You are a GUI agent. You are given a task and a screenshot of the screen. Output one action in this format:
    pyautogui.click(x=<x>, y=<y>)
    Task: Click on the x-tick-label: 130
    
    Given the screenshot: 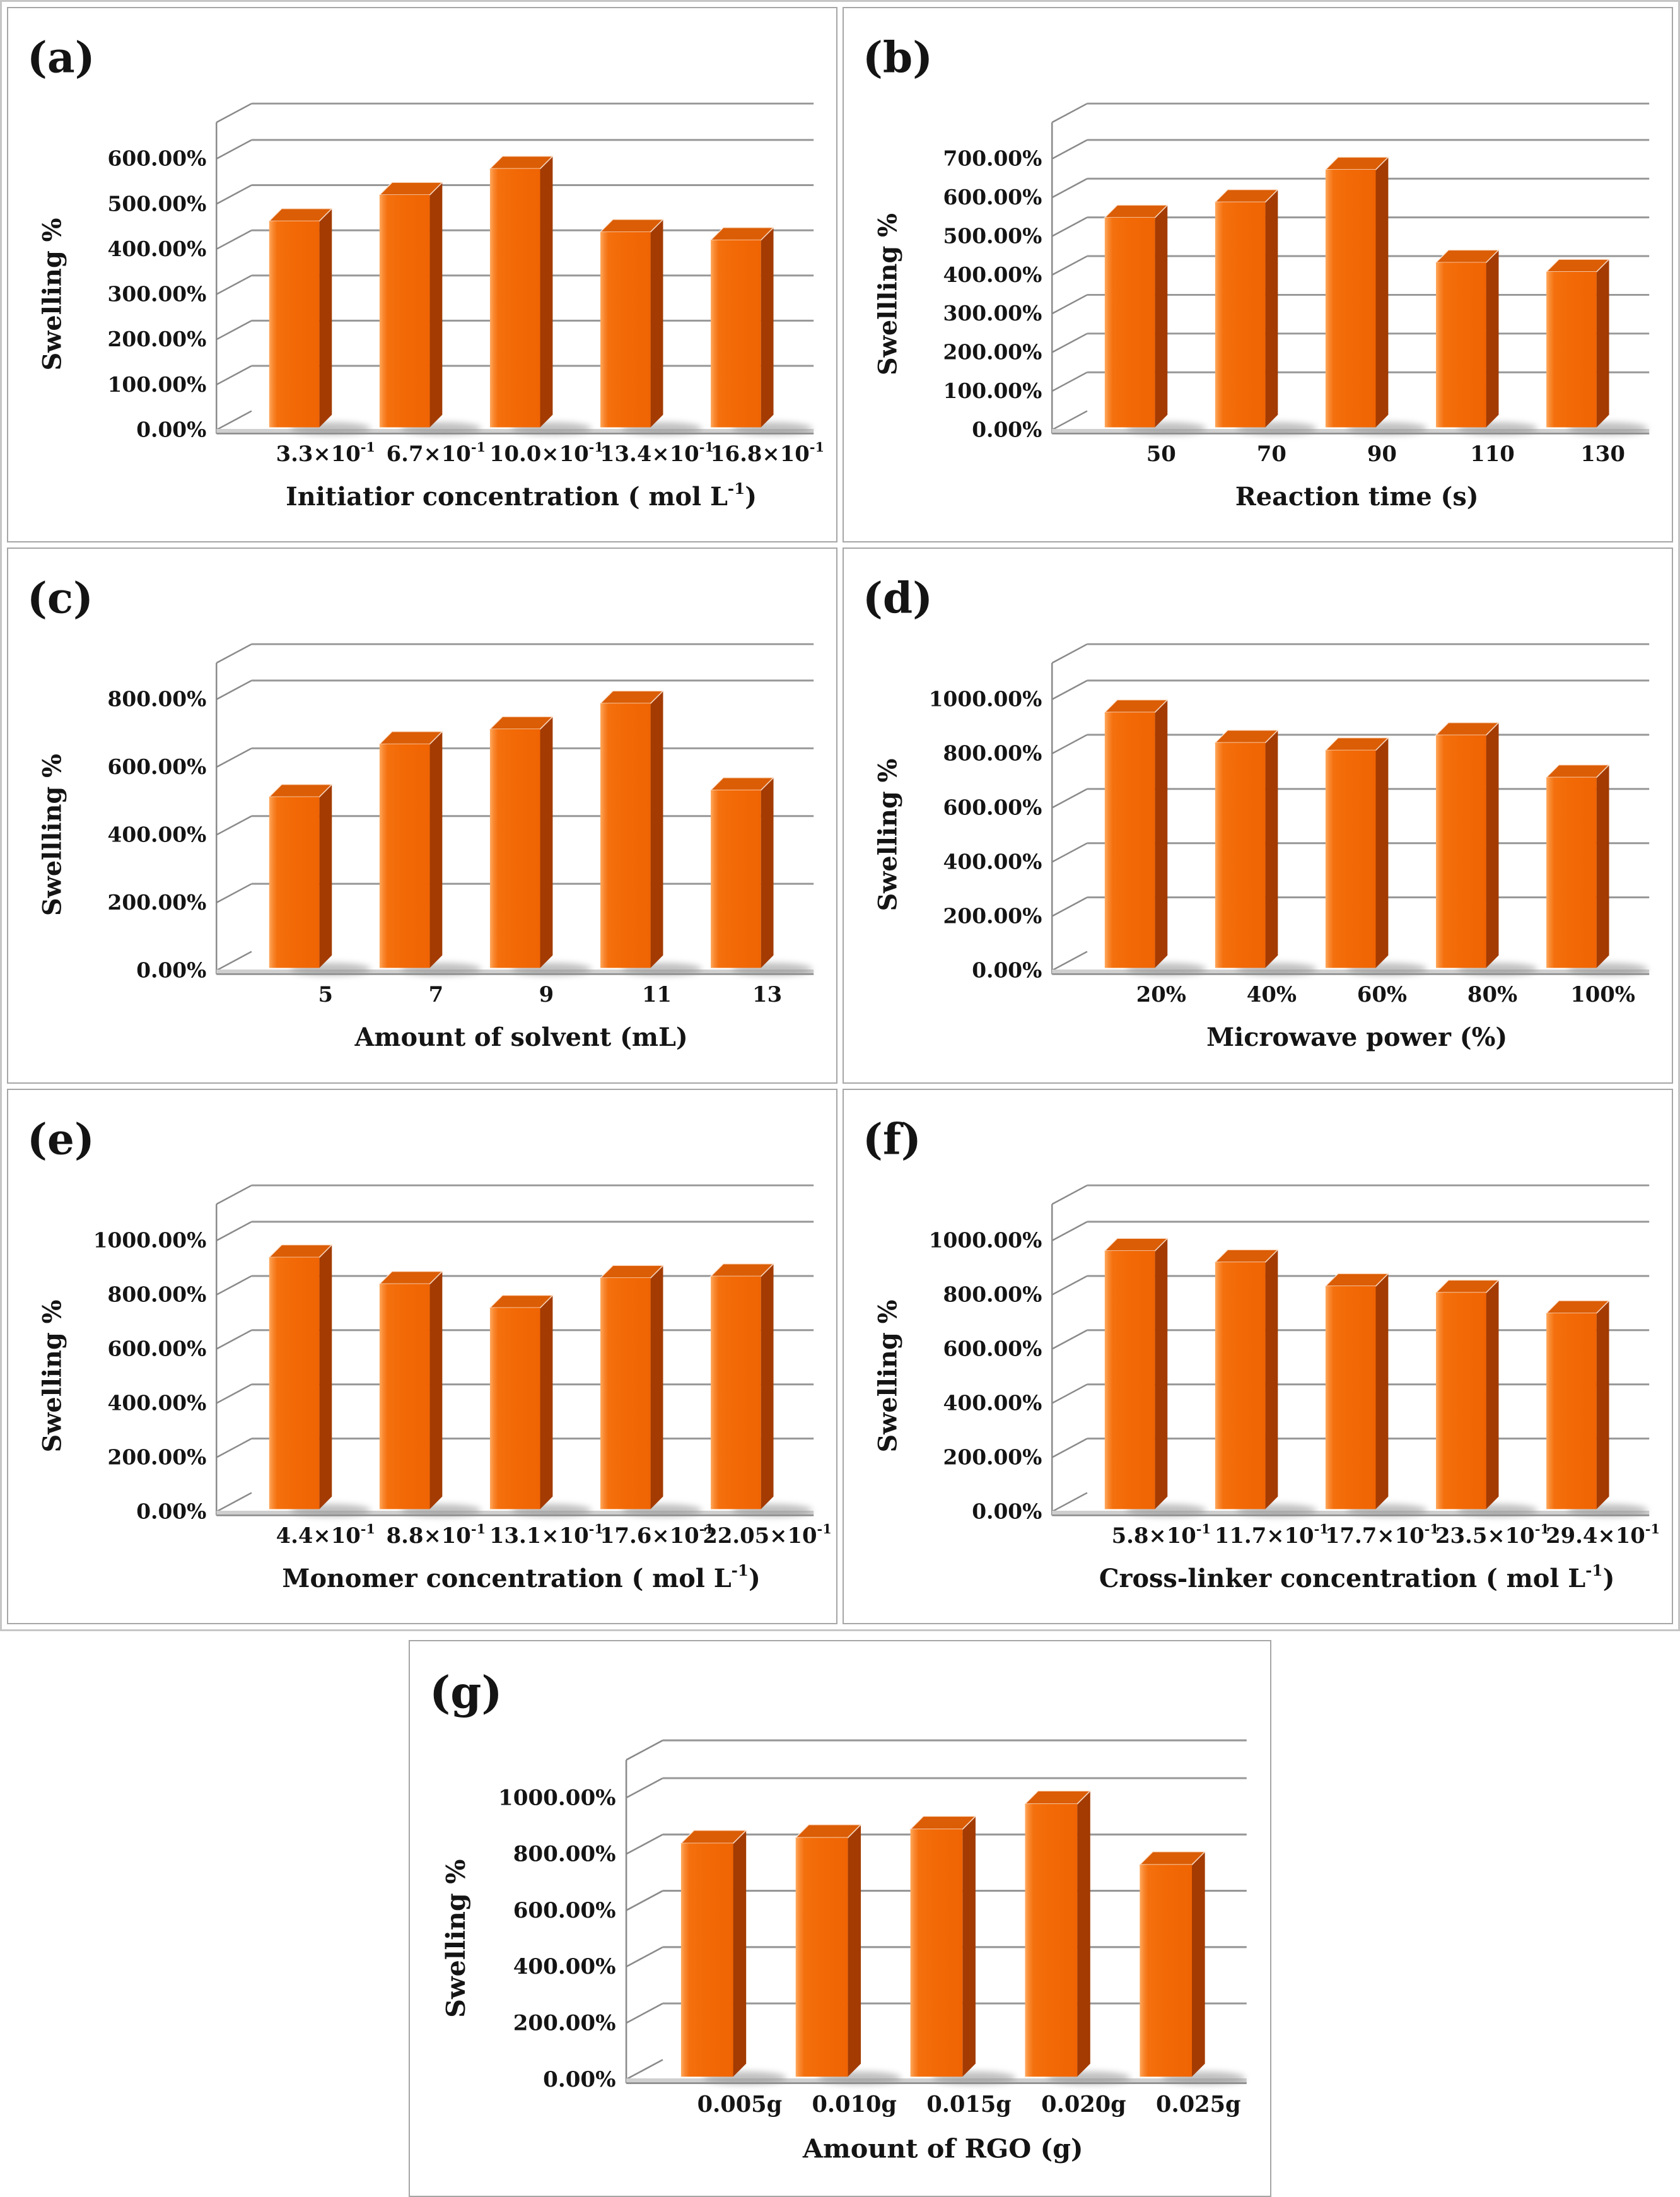 What is the action you would take?
    pyautogui.click(x=1602, y=454)
    